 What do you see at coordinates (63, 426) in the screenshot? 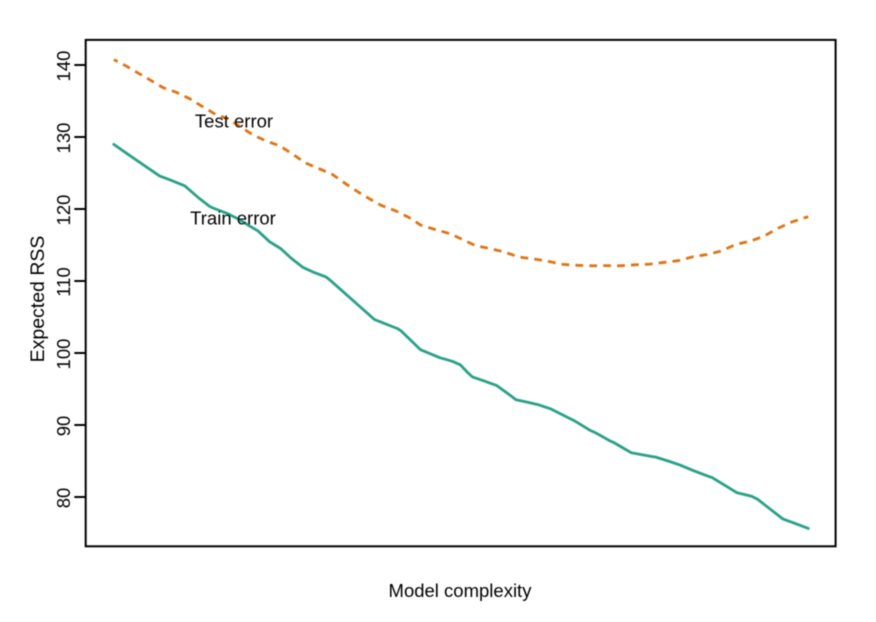
I see `svg-text: 90` at bounding box center [63, 426].